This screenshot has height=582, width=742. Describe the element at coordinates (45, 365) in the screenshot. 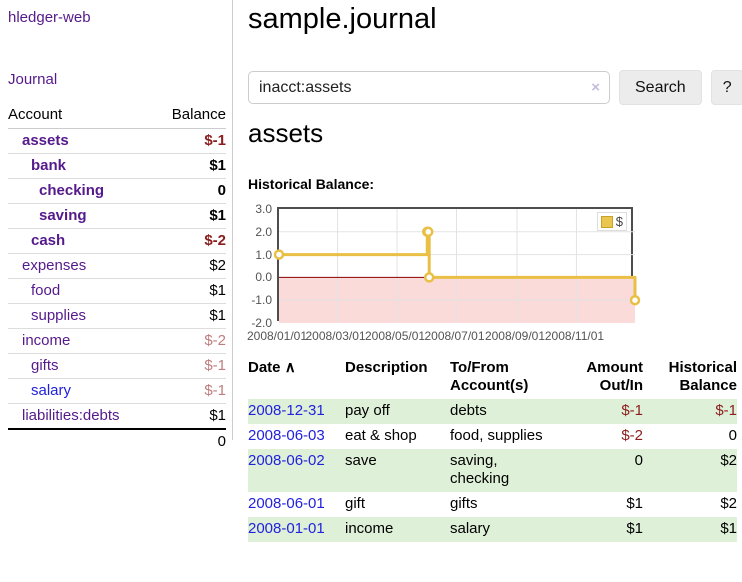

I see `account-link-gifts: gifts` at that location.